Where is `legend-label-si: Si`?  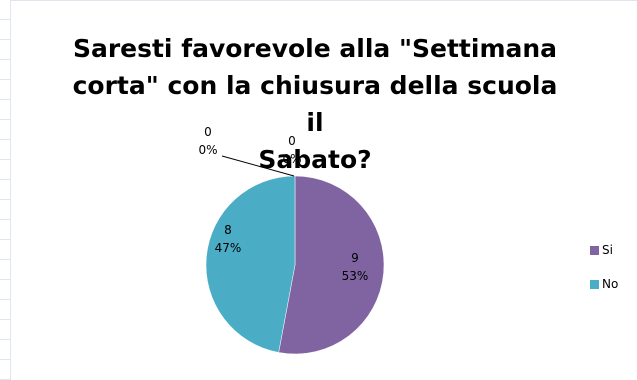
legend-label-si: Si is located at coordinates (607, 250).